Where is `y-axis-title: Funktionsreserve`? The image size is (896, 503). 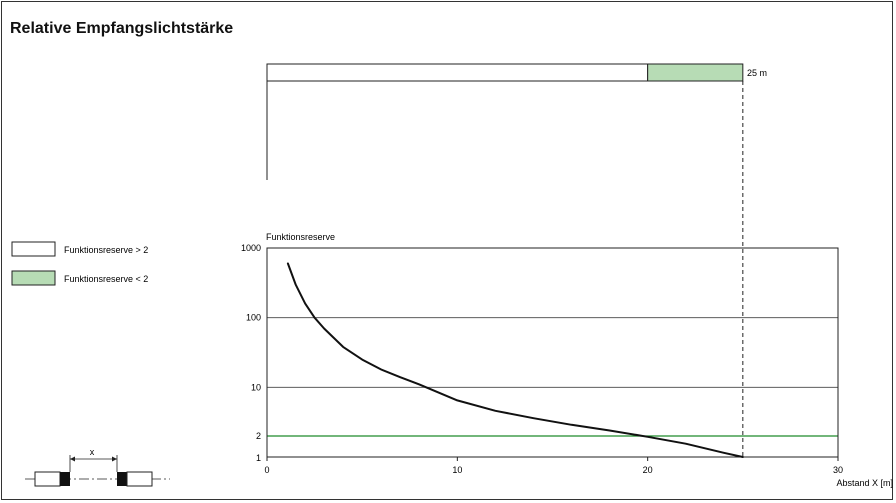
y-axis-title: Funktionsreserve is located at coordinates (300, 237).